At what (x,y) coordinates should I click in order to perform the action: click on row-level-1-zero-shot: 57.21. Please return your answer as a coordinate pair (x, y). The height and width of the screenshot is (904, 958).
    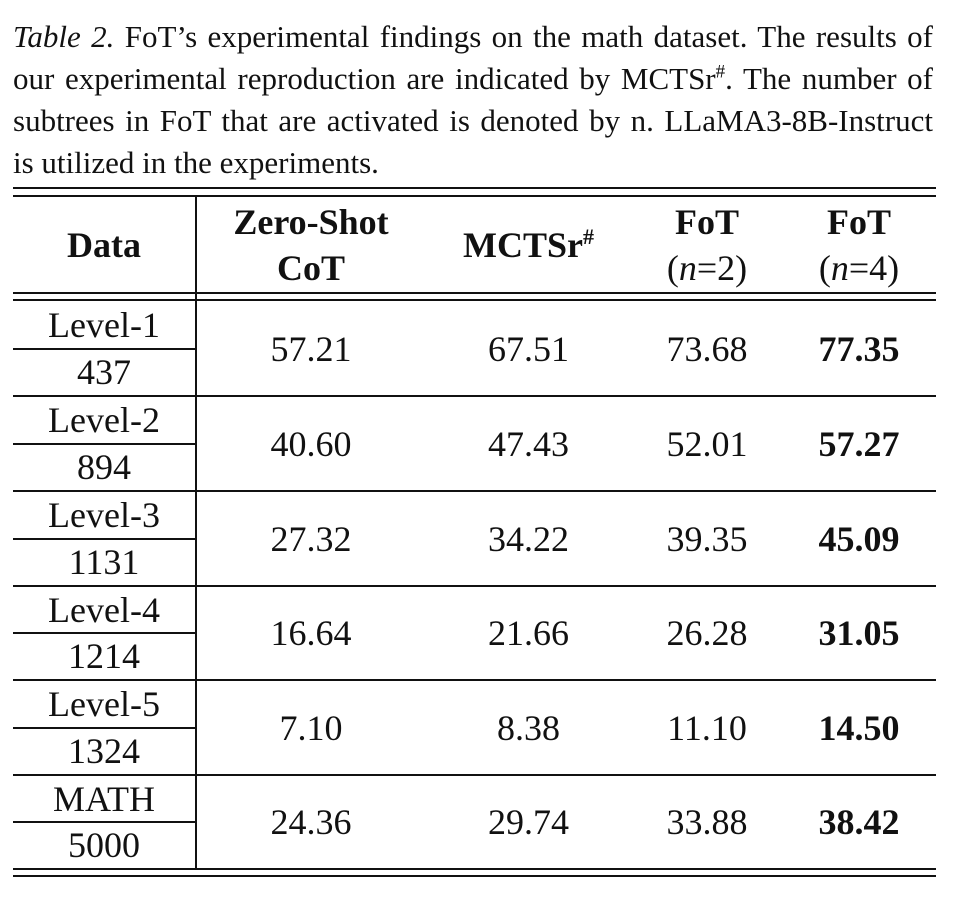
    Looking at the image, I should click on (311, 348).